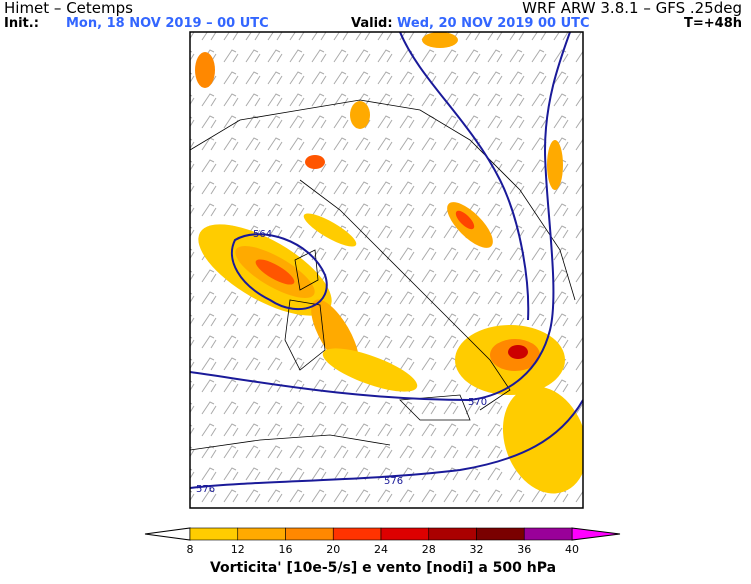  I want to click on colorbar-tick-label: 12, so click(238, 549).